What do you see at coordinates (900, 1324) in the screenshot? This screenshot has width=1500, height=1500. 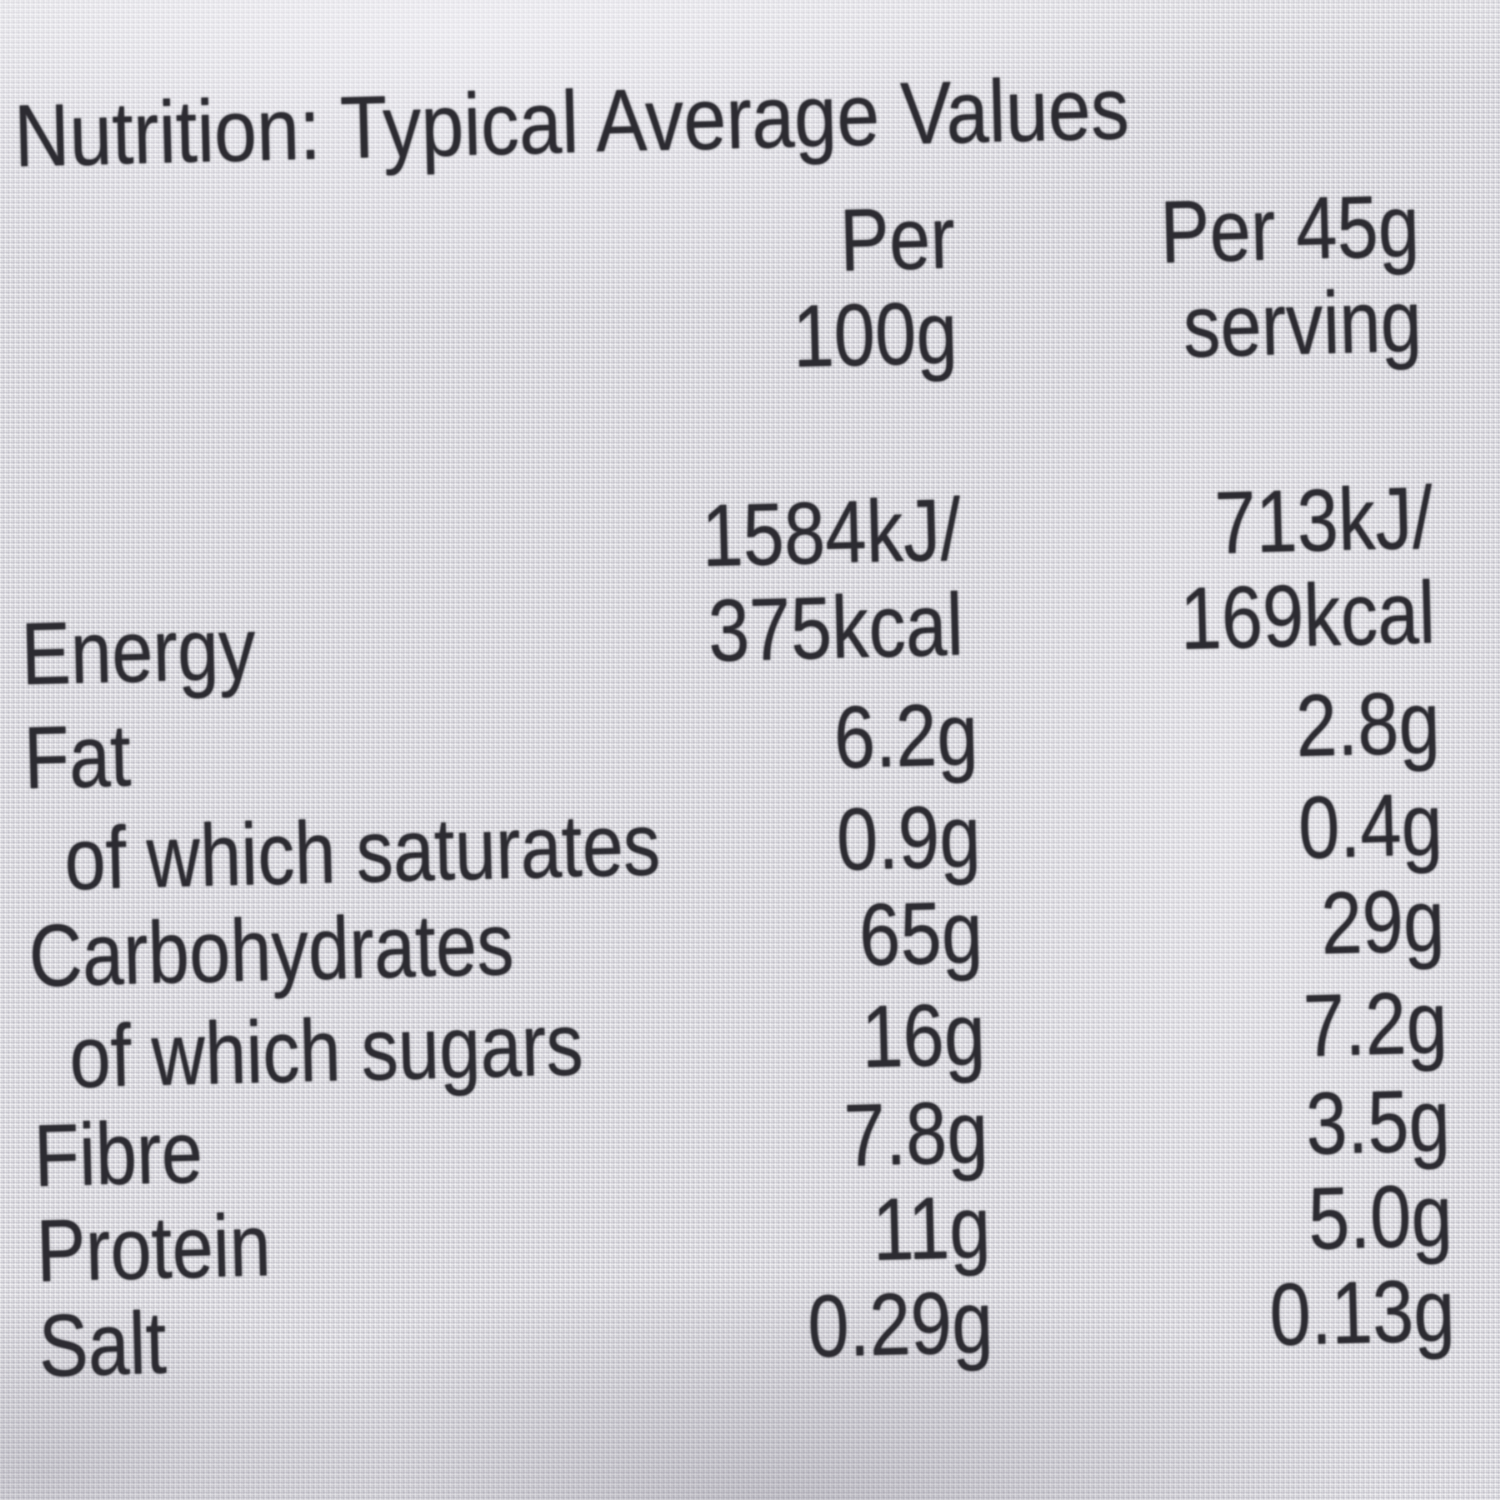 I see `per-100g-value: 0.29g` at bounding box center [900, 1324].